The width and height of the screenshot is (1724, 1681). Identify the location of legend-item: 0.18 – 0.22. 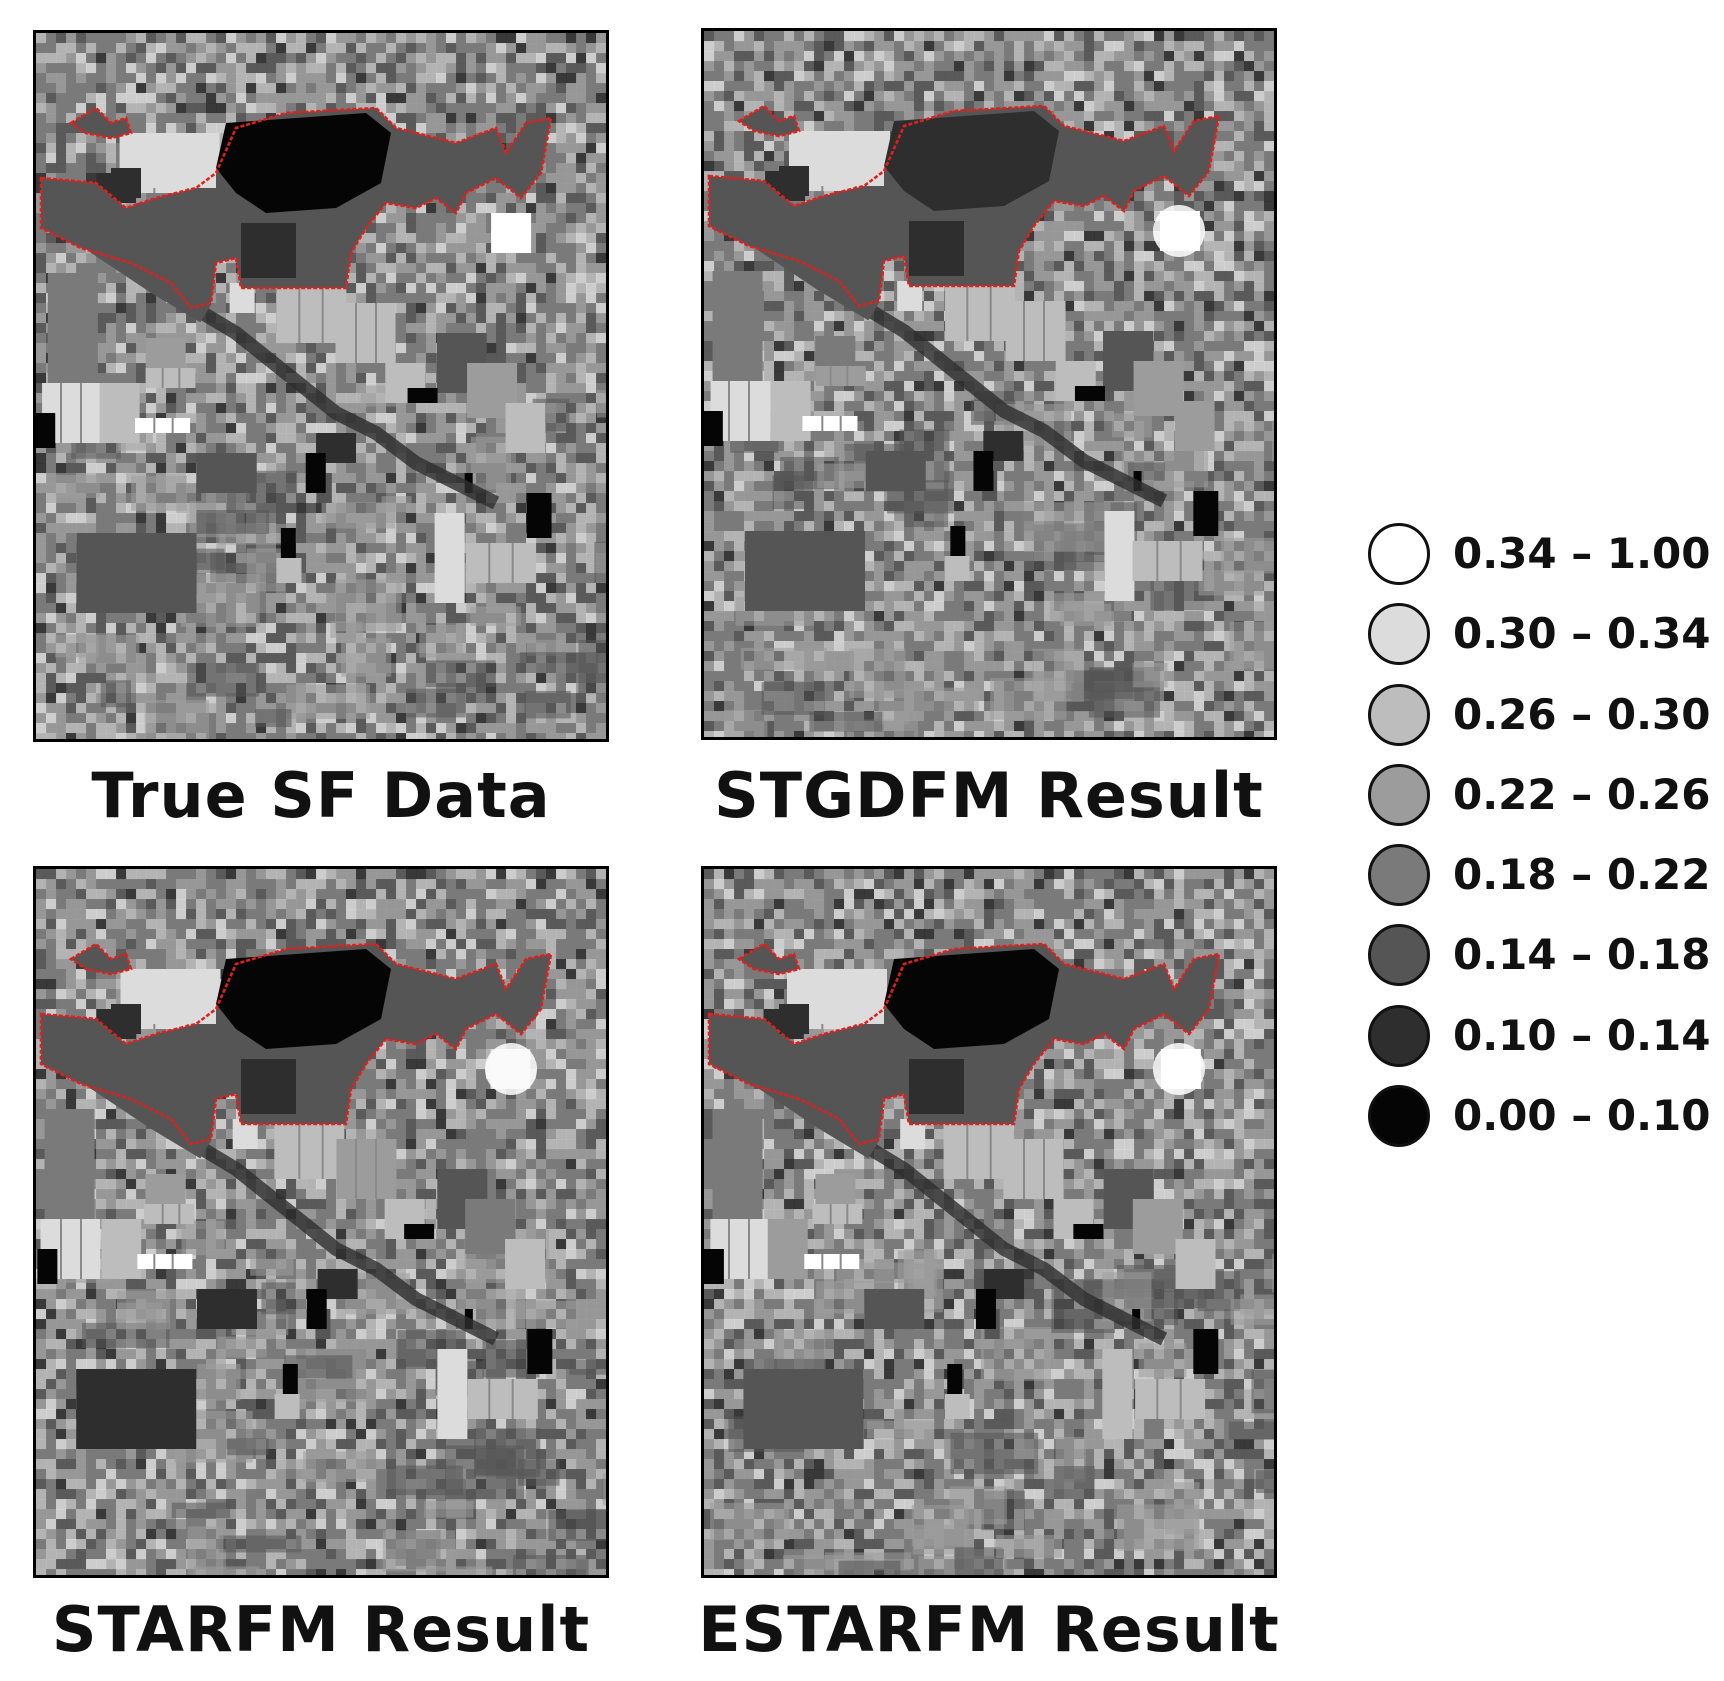
(1543, 884).